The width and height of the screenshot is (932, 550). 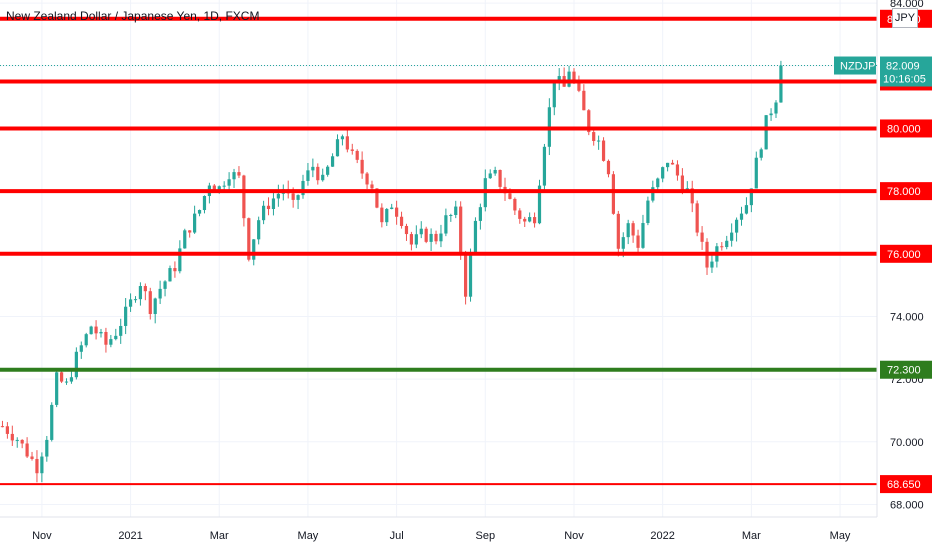 What do you see at coordinates (907, 443) in the screenshot?
I see `price-tick-label: 70.000` at bounding box center [907, 443].